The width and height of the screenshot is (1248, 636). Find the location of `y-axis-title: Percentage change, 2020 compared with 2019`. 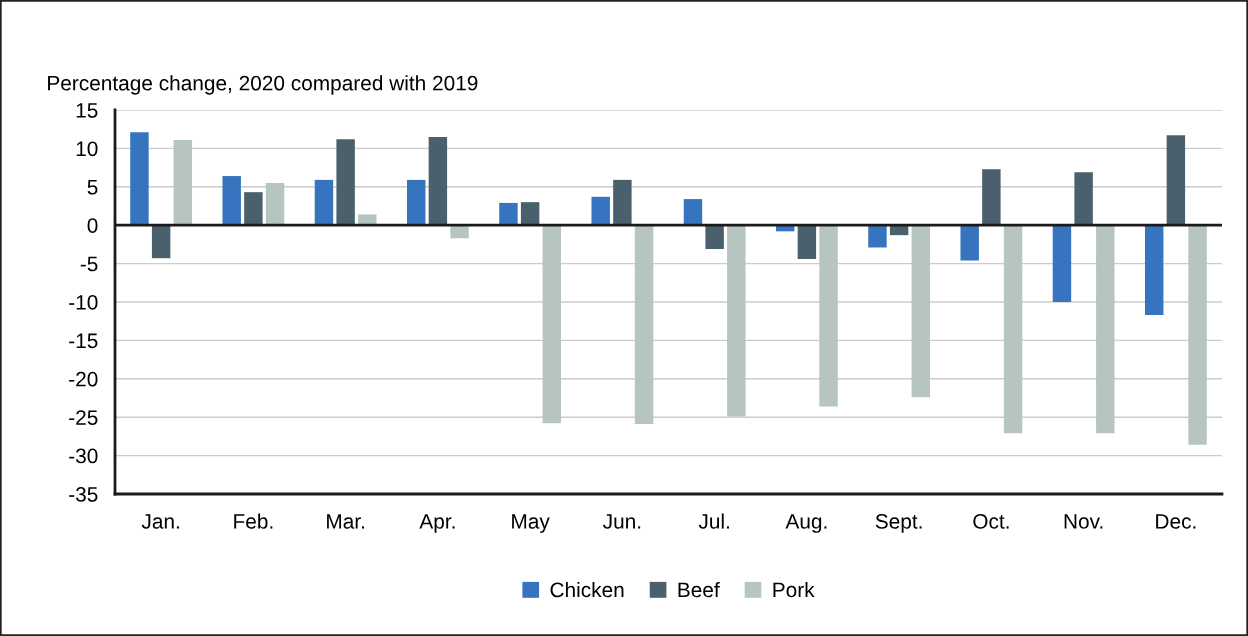

y-axis-title: Percentage change, 2020 compared with 2019 is located at coordinates (263, 85).